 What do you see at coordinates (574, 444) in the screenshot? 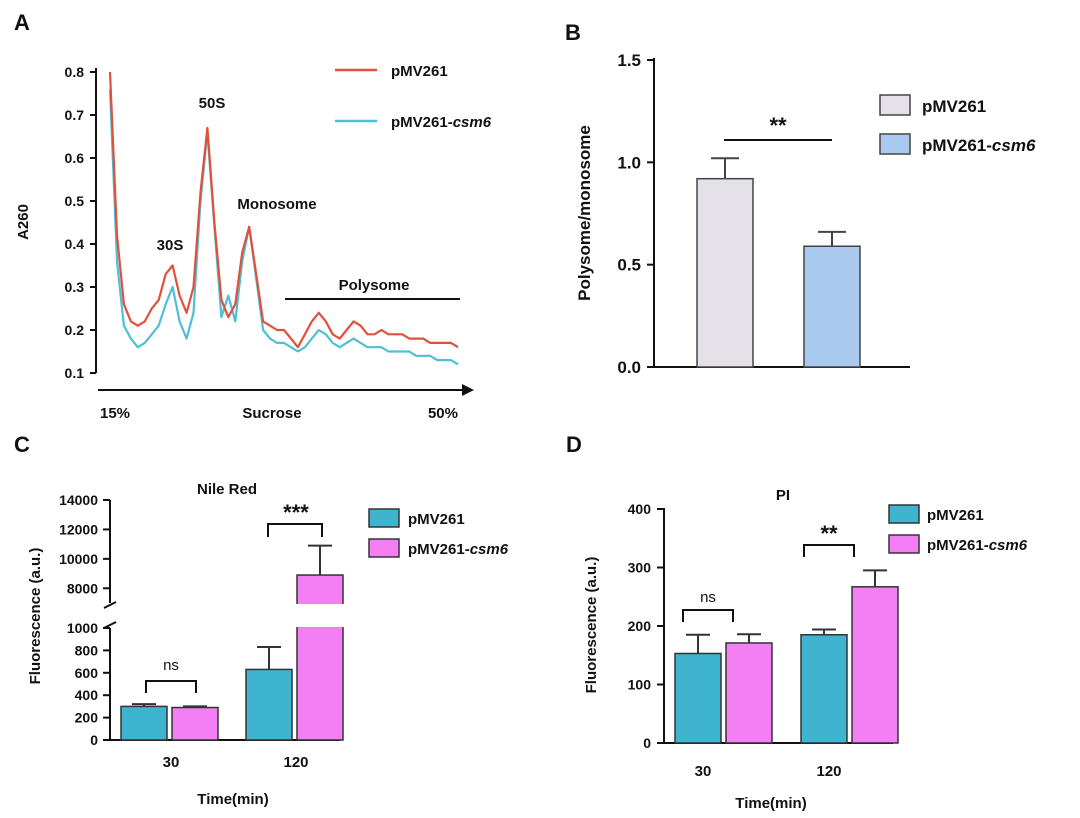
I see `panel-d-label: D` at bounding box center [574, 444].